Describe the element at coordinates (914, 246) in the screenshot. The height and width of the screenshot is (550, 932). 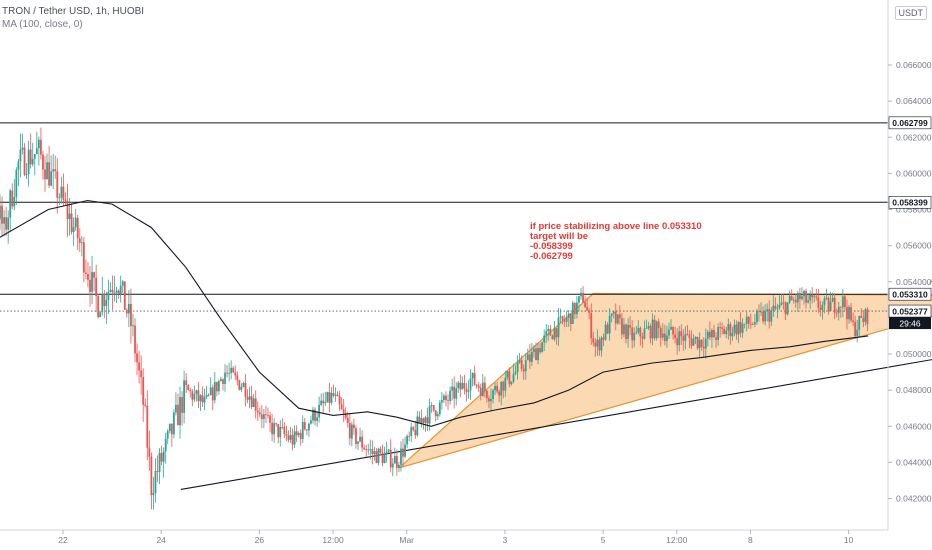
I see `y-tick-label: 0.056000` at that location.